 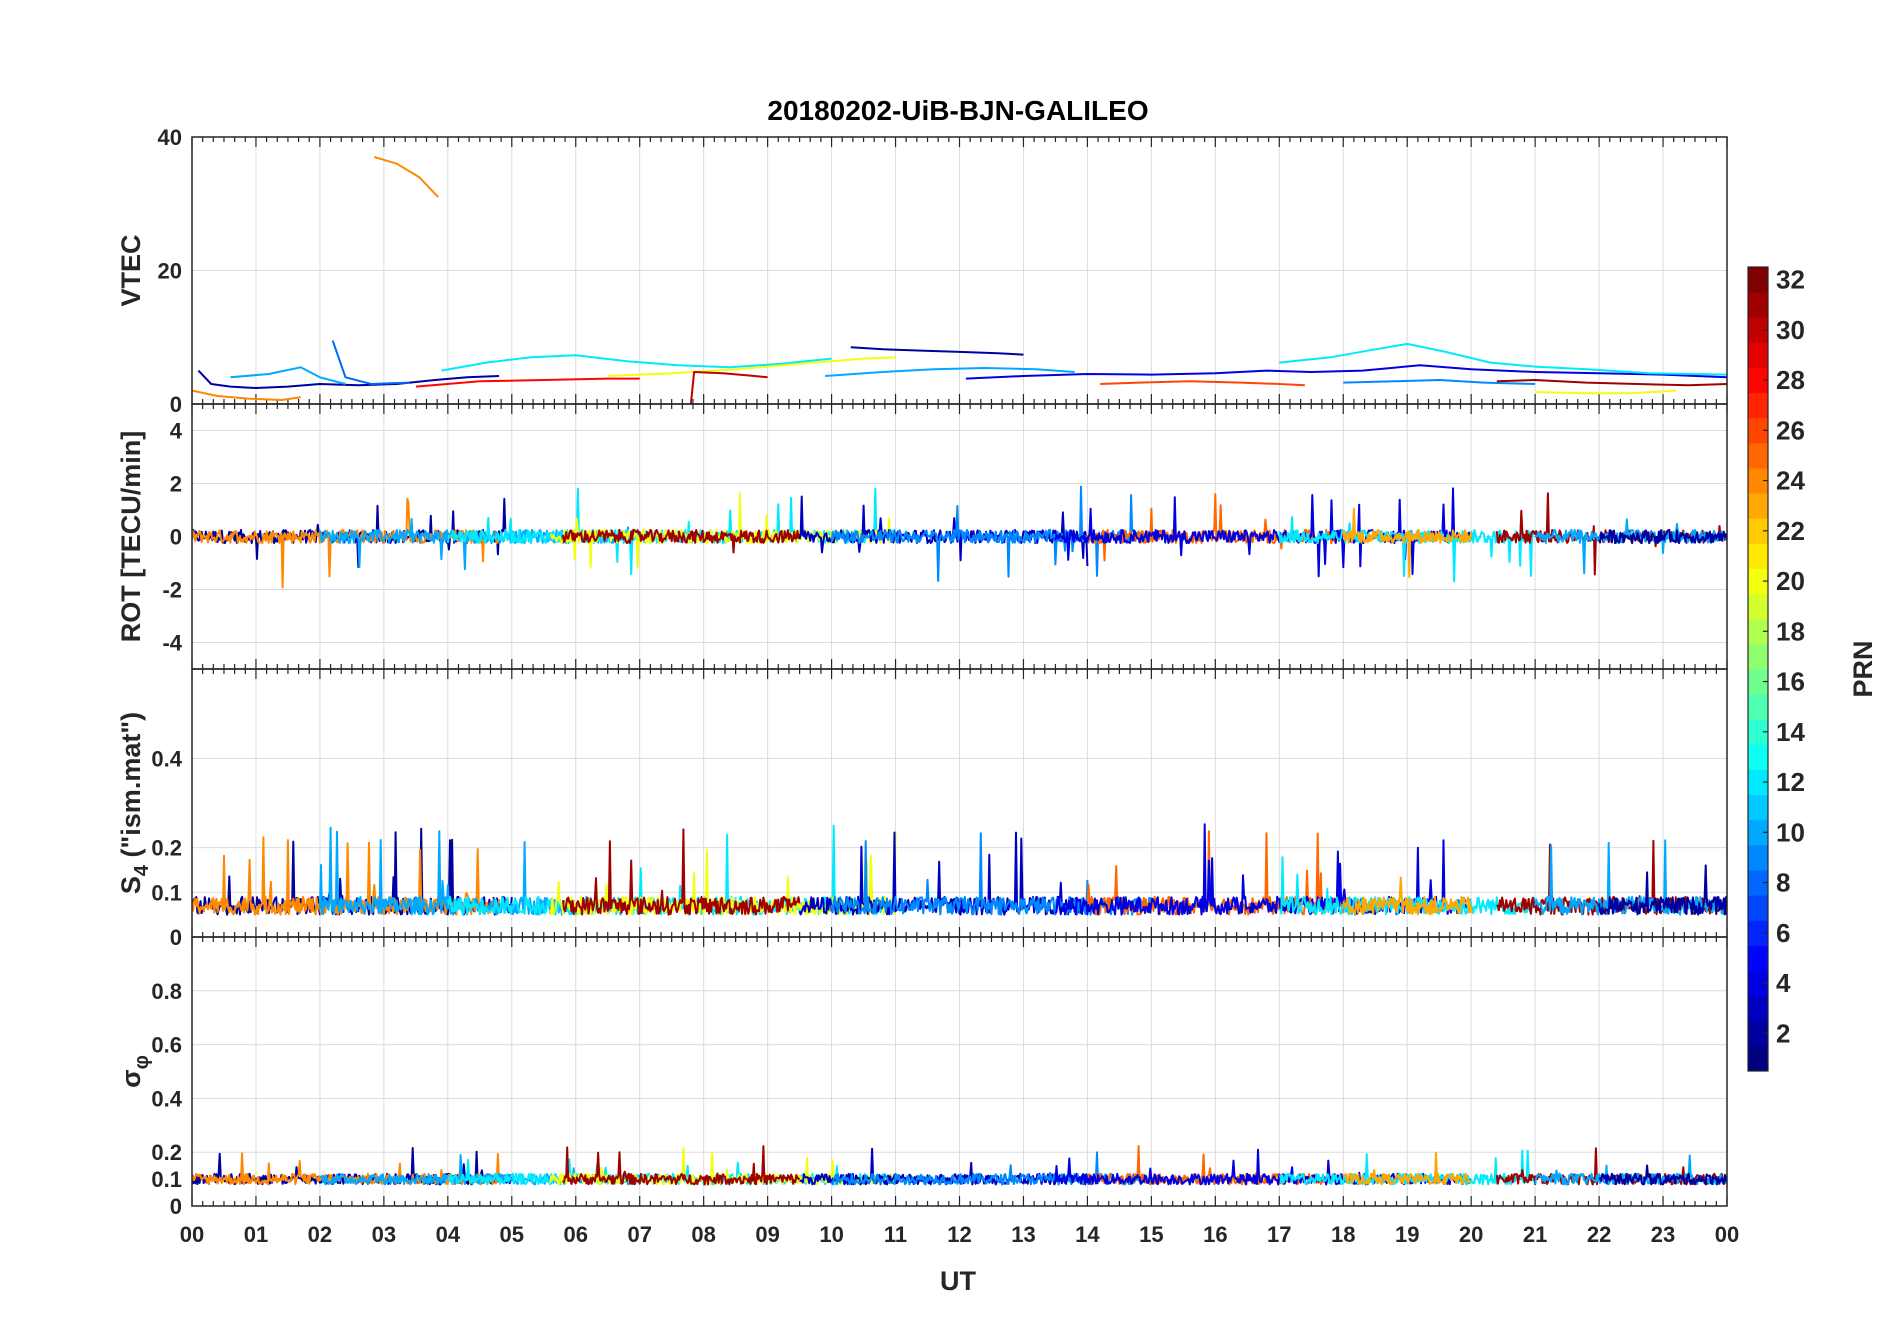 What do you see at coordinates (170, 271) in the screenshot?
I see `y-tick-label: 20` at bounding box center [170, 271].